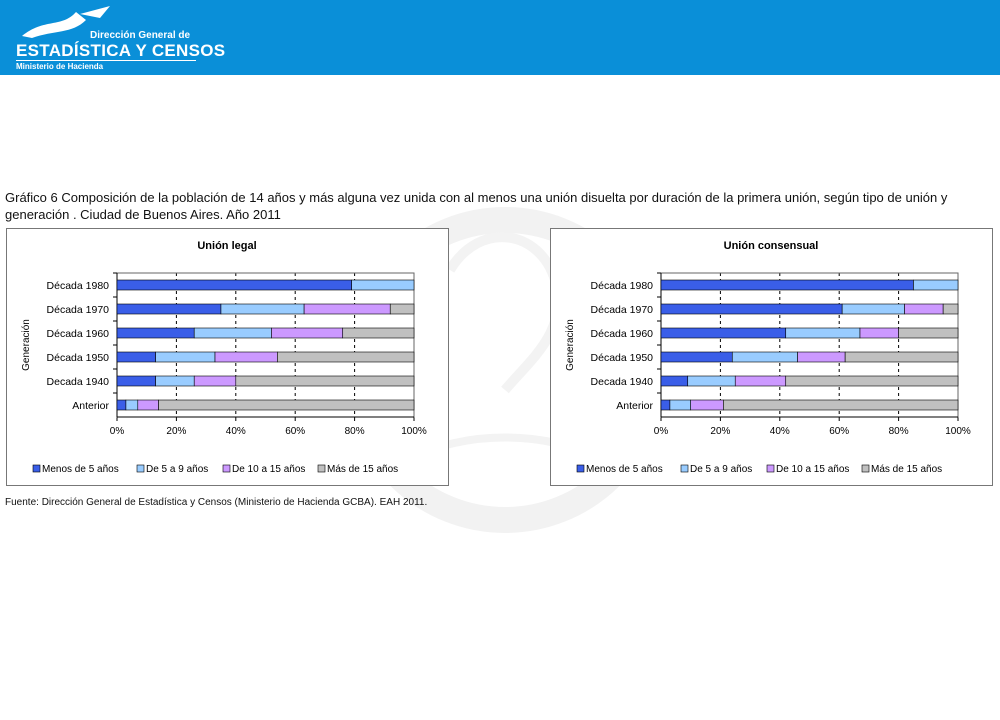 This screenshot has width=1000, height=720. What do you see at coordinates (121, 50) in the screenshot?
I see `org-name-line2: ESTADÍSTICA Y CENSOS` at bounding box center [121, 50].